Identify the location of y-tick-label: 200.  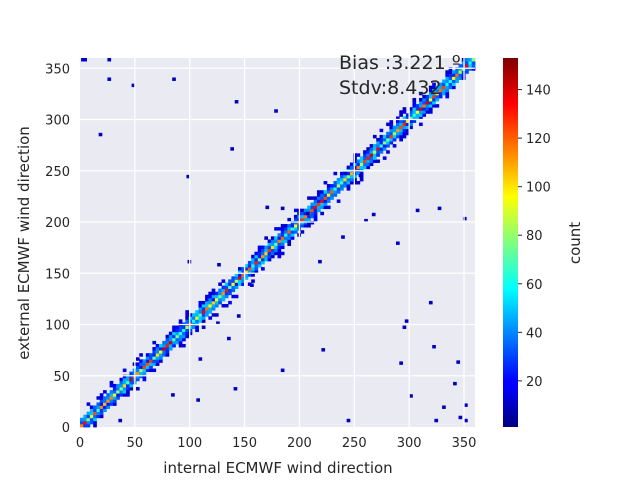
(57, 223).